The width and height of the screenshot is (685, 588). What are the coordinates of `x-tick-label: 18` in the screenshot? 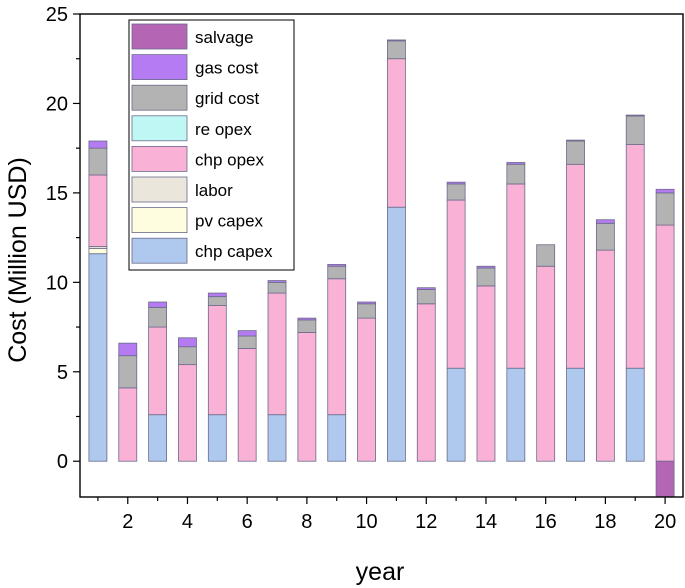 It's located at (605, 522).